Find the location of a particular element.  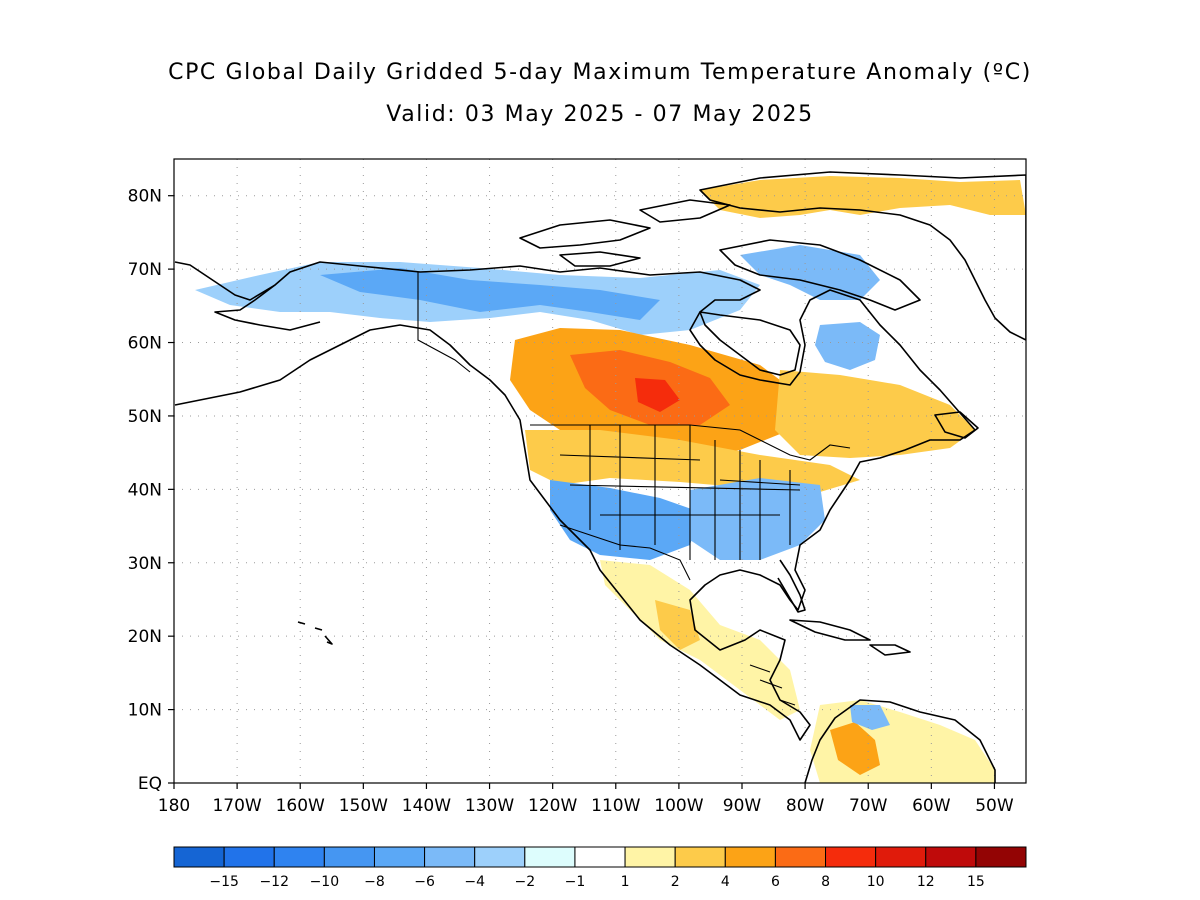

colorbar-label: 10 is located at coordinates (876, 882).